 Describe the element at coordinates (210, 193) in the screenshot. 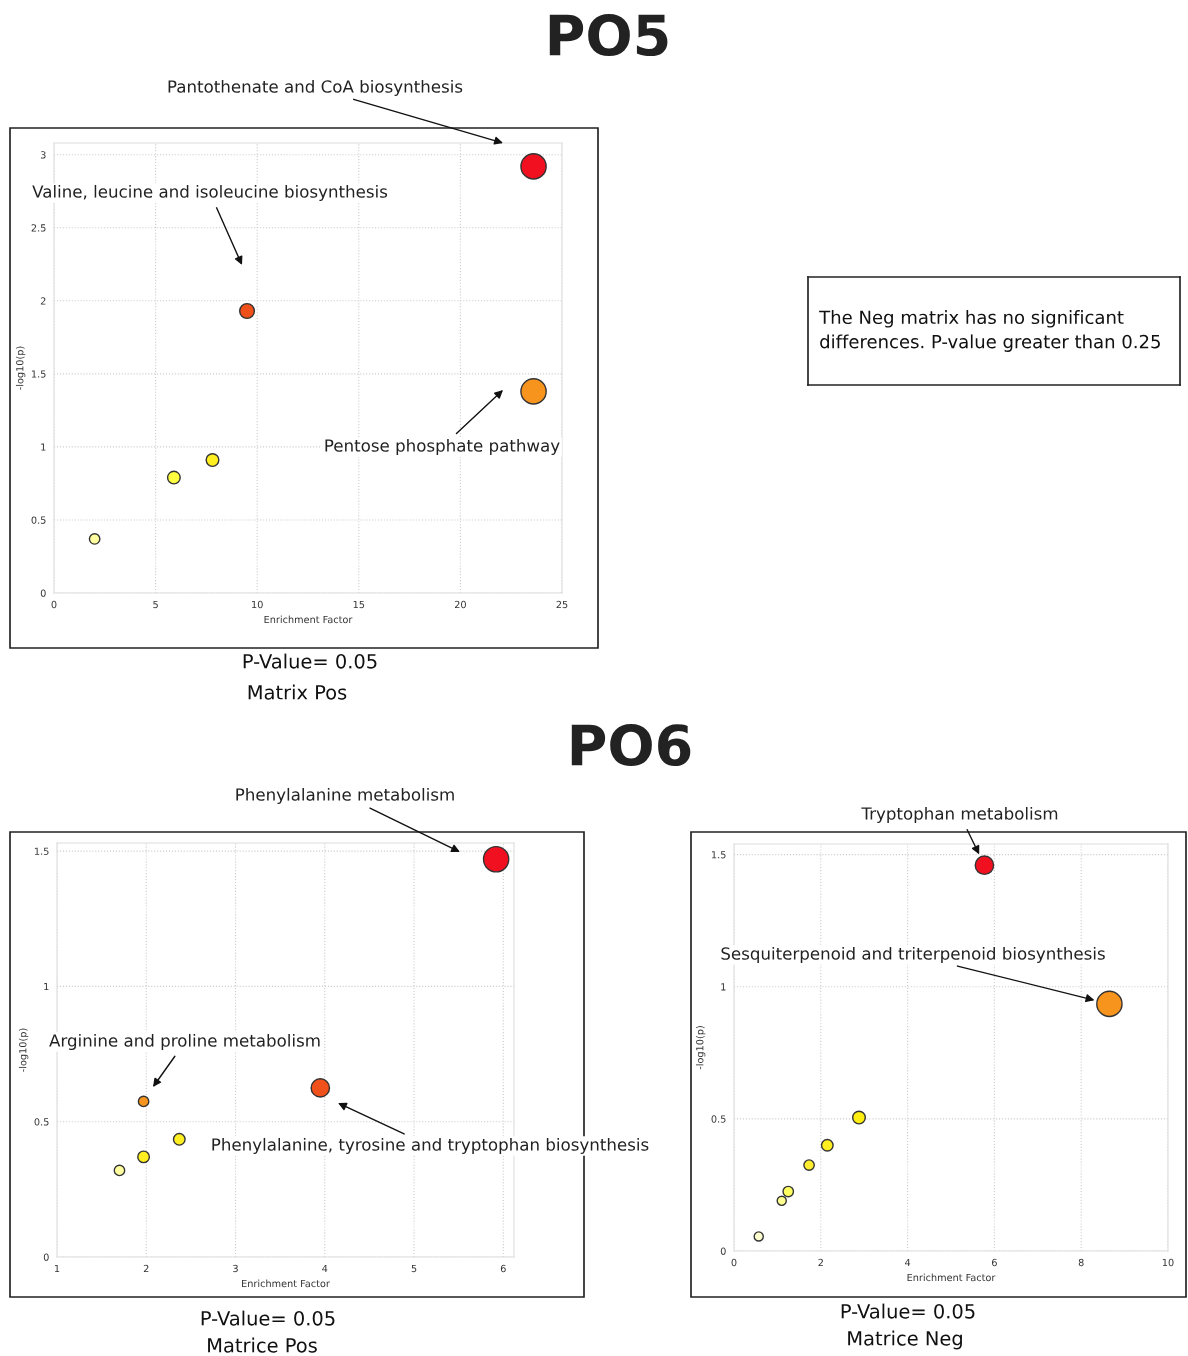

I see `annotation: Valine, leucine and isoleucine biosynthesis` at that location.